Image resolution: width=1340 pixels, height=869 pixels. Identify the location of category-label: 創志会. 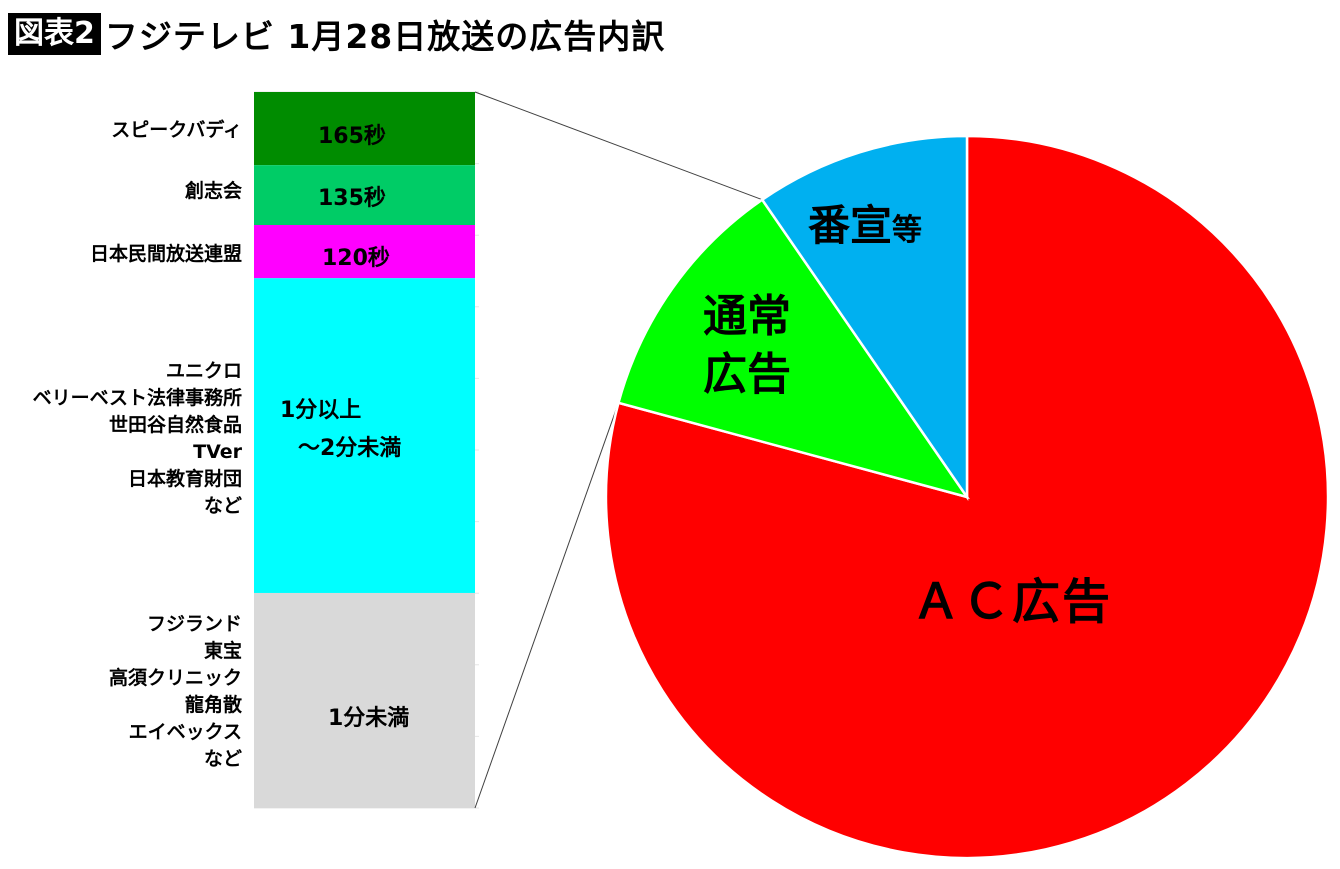
(213, 191).